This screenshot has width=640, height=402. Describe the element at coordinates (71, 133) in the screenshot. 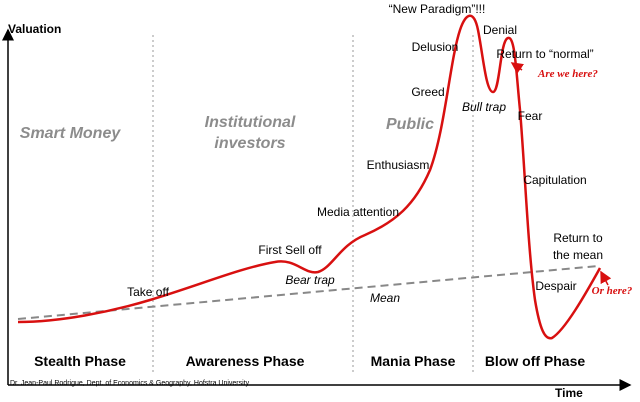

I see `region-label: Smart Money` at that location.